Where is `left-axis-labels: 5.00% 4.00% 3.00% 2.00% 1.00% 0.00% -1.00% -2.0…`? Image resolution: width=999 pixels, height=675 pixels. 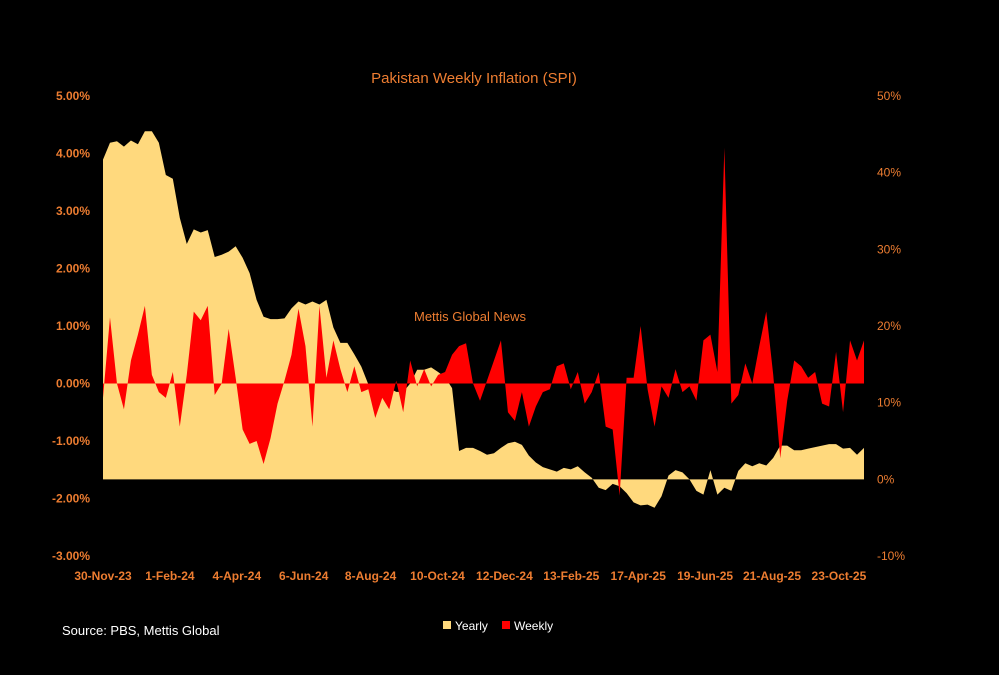
left-axis-labels: 5.00% 4.00% 3.00% 2.00% 1.00% 0.00% -1.00% -2.0… is located at coordinates (71, 326).